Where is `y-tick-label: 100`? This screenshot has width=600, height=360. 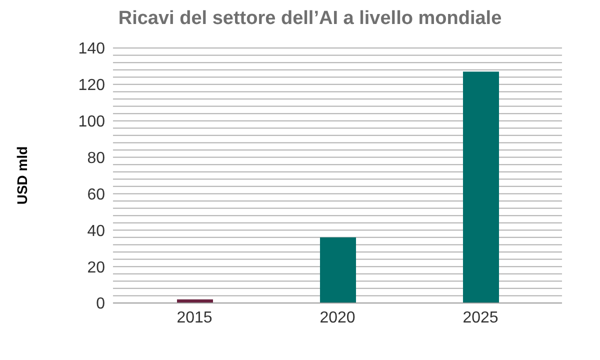
y-tick-label: 100 is located at coordinates (92, 122).